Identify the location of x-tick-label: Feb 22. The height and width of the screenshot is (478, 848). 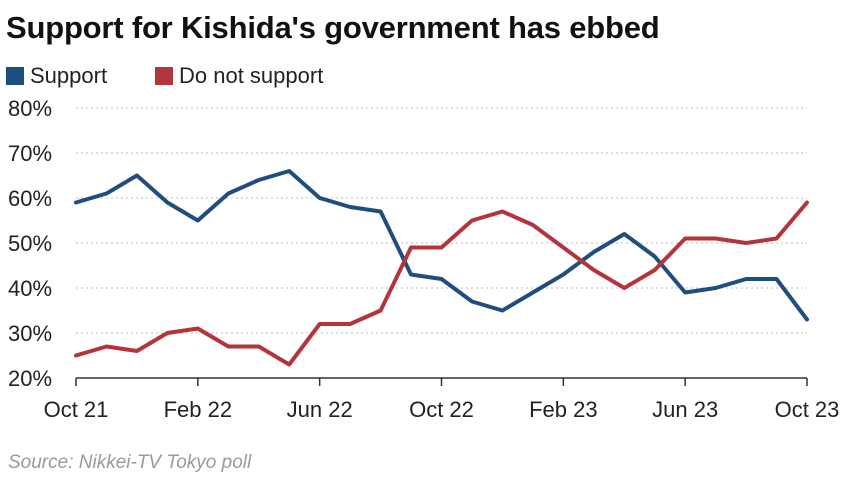
(198, 409).